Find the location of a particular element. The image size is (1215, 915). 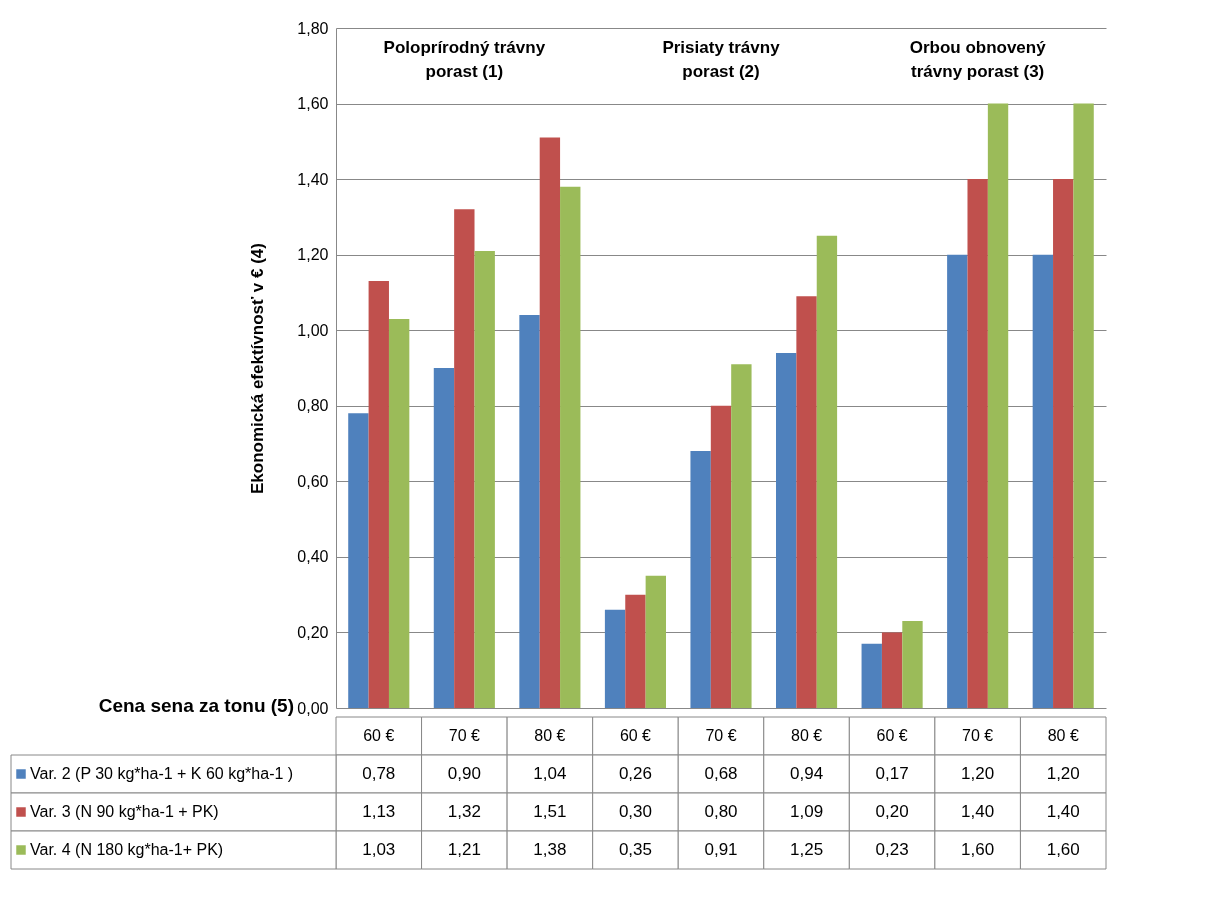

y-tick-label: 0,80 is located at coordinates (313, 406).